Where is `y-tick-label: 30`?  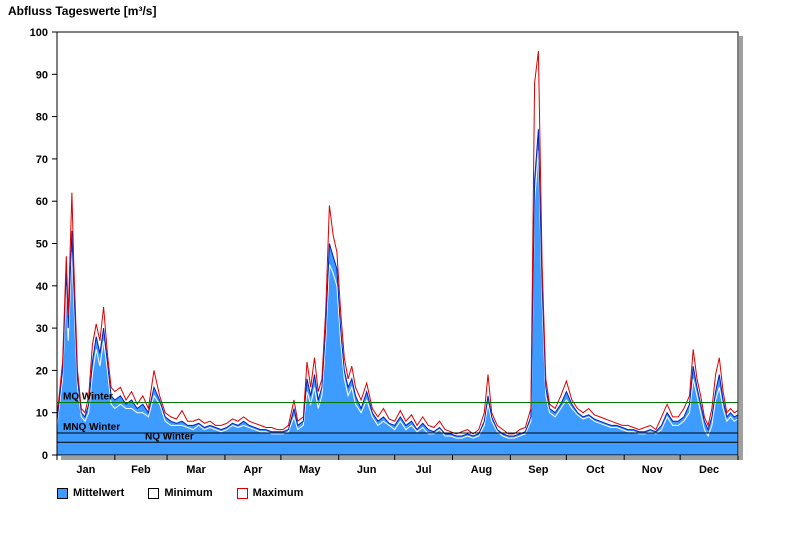
y-tick-label: 30 is located at coordinates (42, 329).